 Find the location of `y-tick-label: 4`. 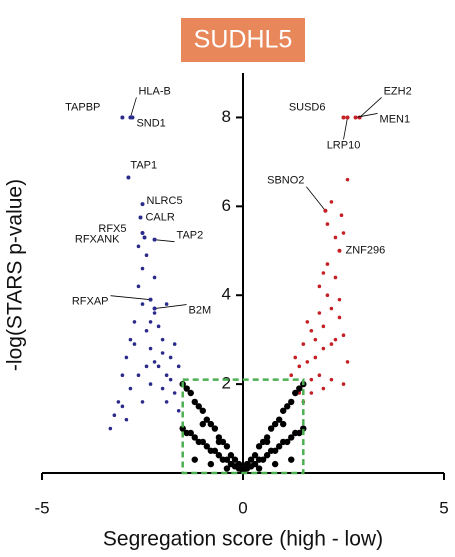

y-tick-label: 4 is located at coordinates (226, 294).